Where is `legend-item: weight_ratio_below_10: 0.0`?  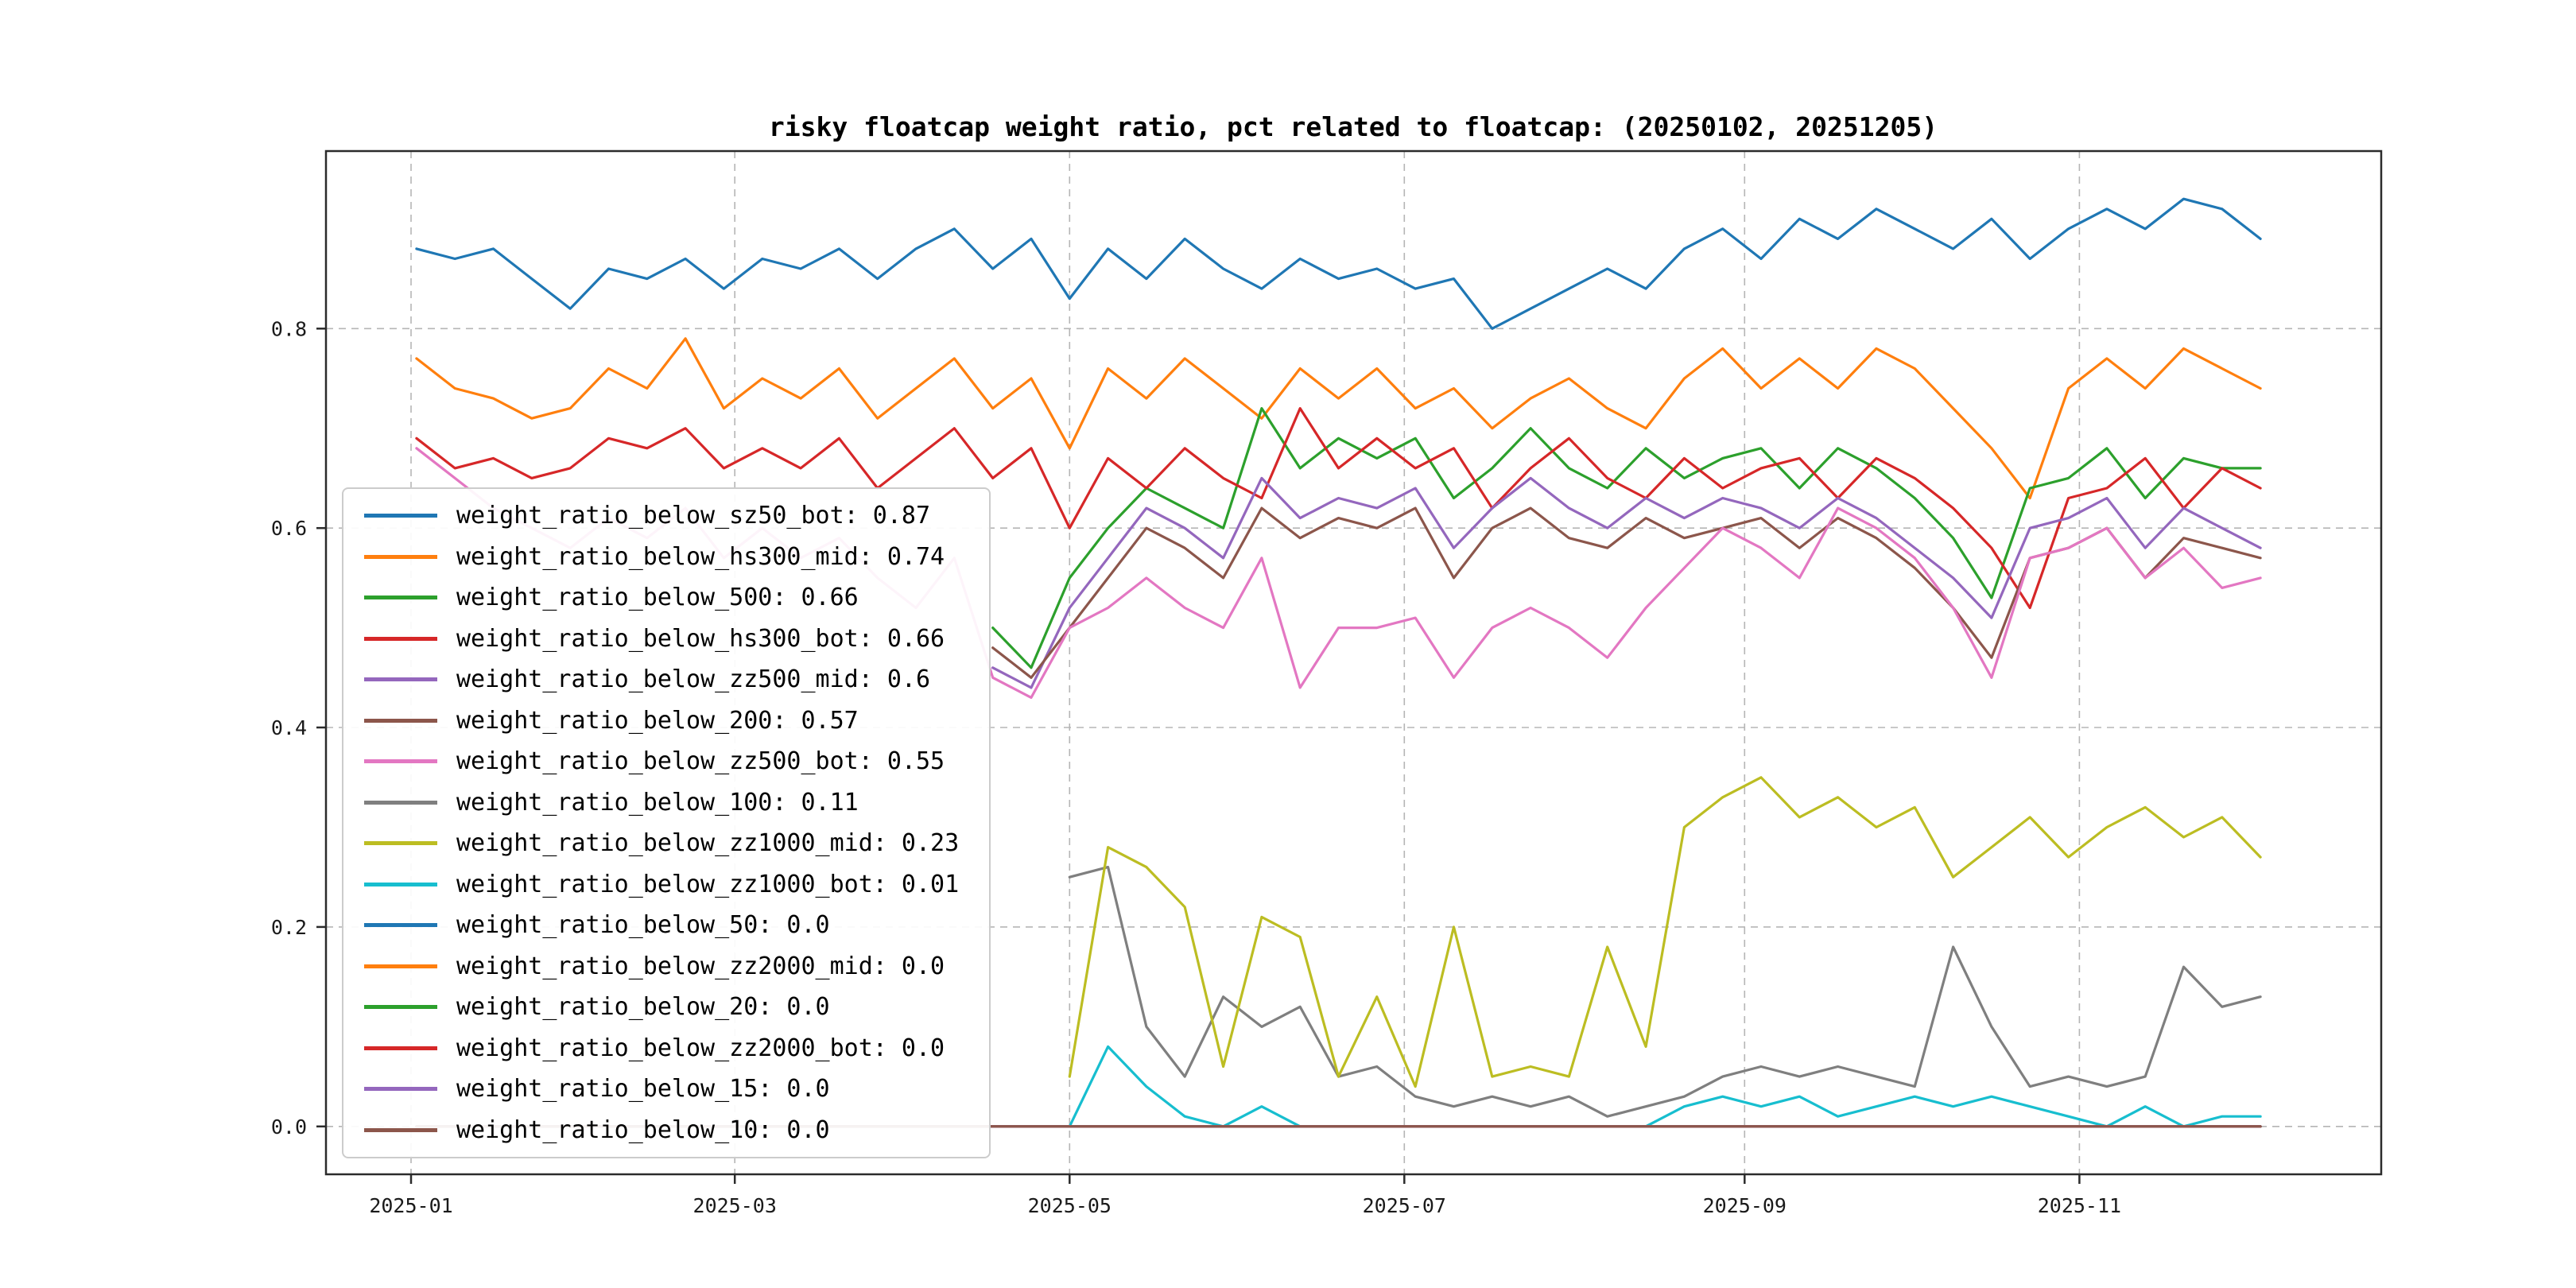 legend-item: weight_ratio_below_10: 0.0 is located at coordinates (666, 1130).